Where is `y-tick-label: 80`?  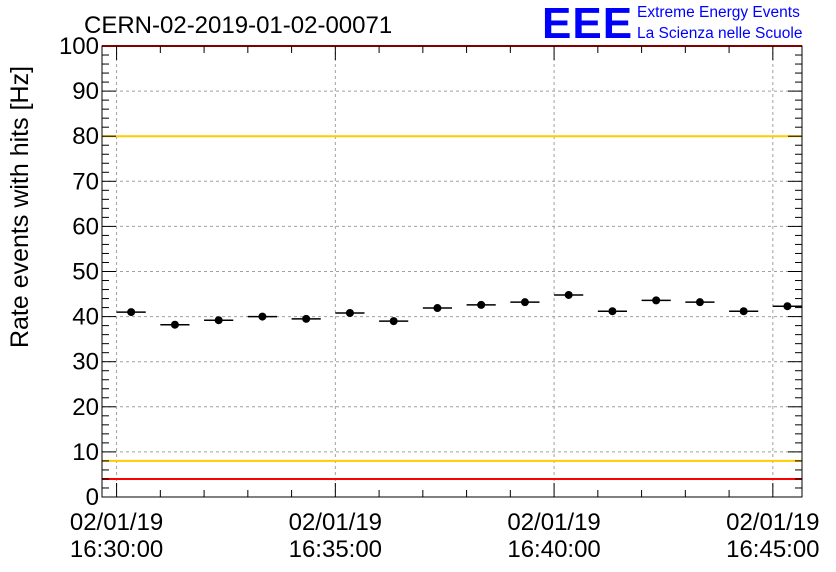 y-tick-label: 80 is located at coordinates (85, 136).